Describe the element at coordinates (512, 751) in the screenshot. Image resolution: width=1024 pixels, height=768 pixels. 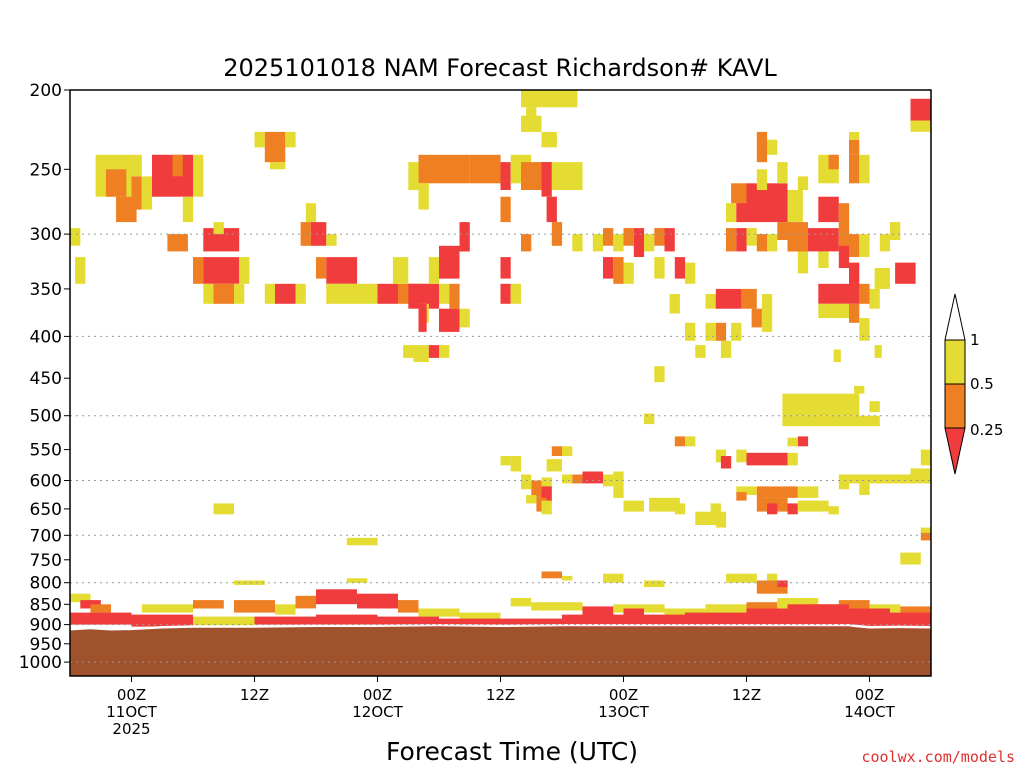
I see `x-axis-label: Forecast Time (UTC)` at that location.